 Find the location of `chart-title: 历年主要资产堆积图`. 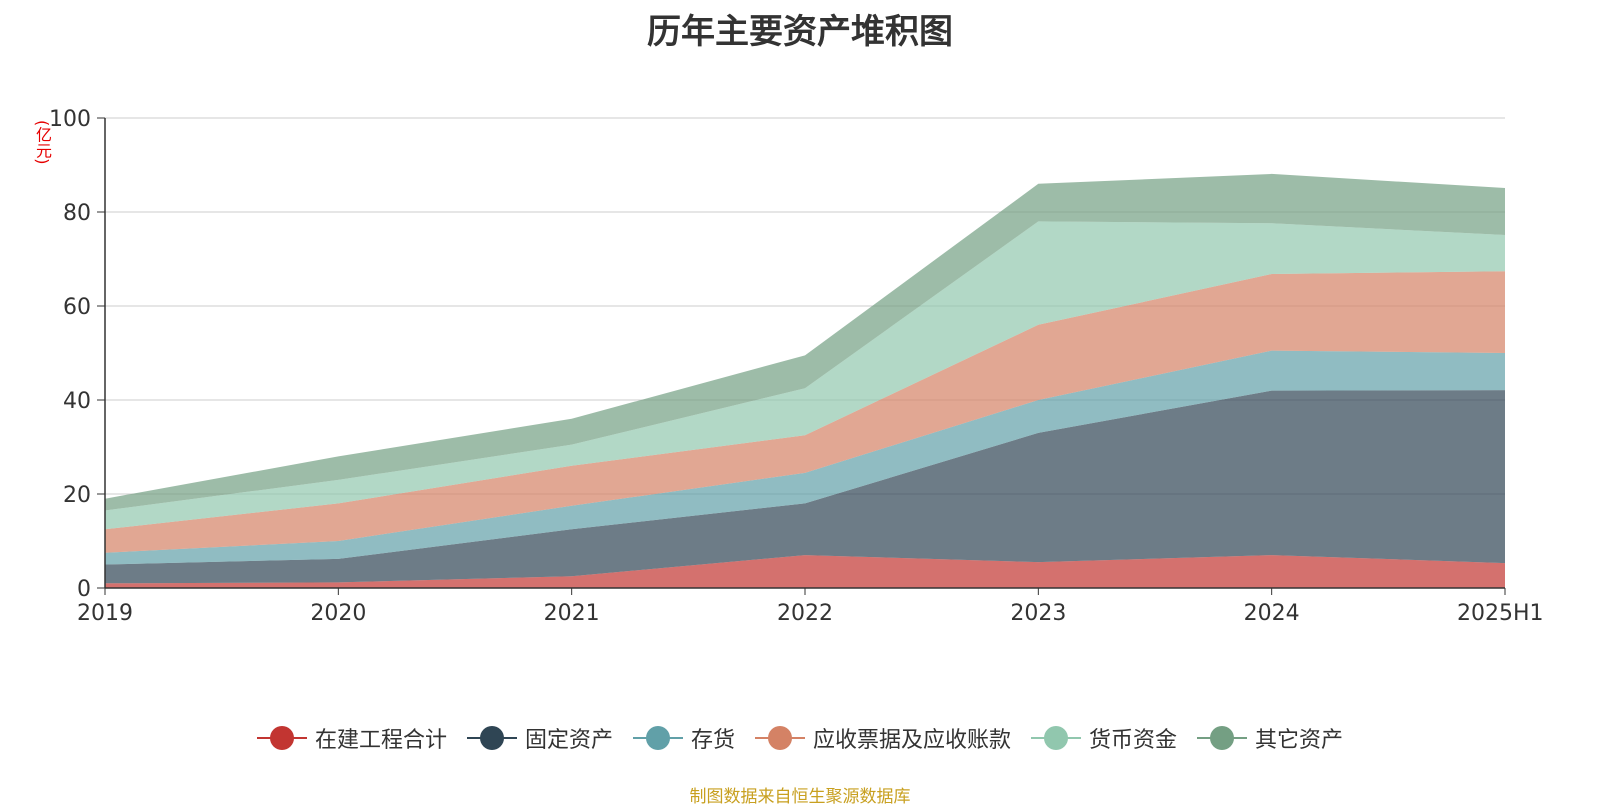

chart-title: 历年主要资产堆积图 is located at coordinates (800, 32).